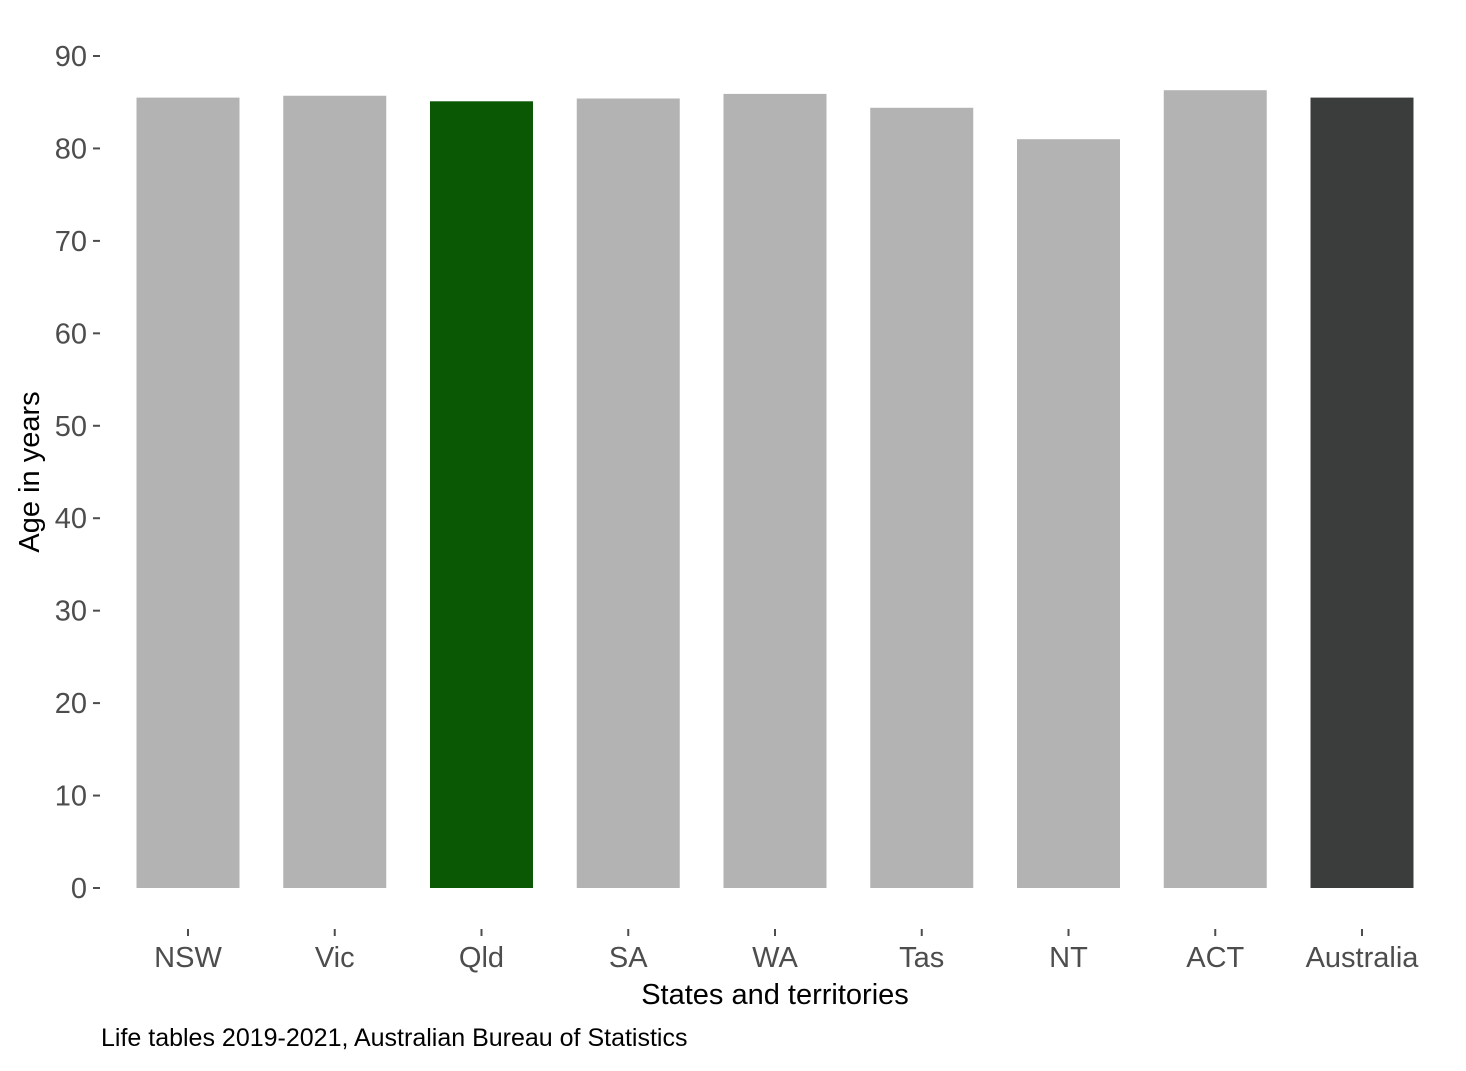 The image size is (1466, 1071). I want to click on bar-vic, so click(335, 492).